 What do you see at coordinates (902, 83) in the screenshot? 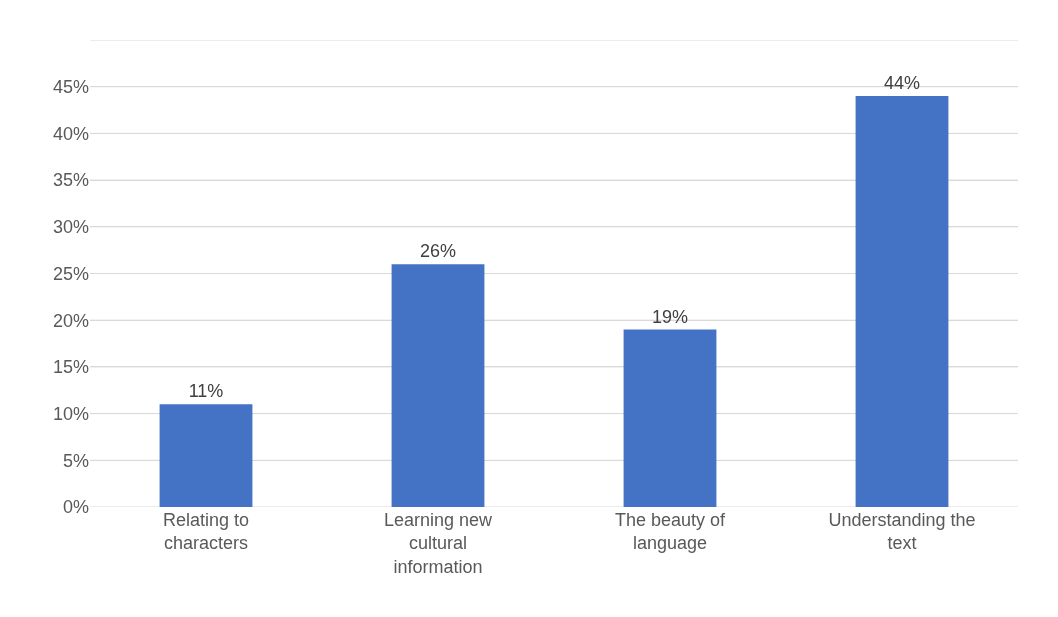
I see `data-label: 44%` at bounding box center [902, 83].